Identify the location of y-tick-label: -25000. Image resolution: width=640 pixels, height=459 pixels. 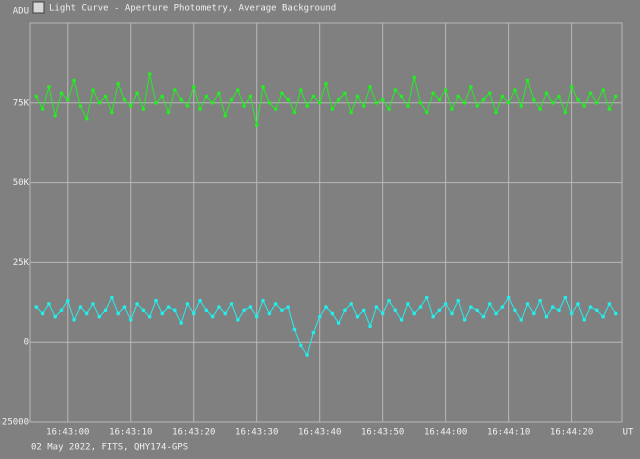
(14, 423).